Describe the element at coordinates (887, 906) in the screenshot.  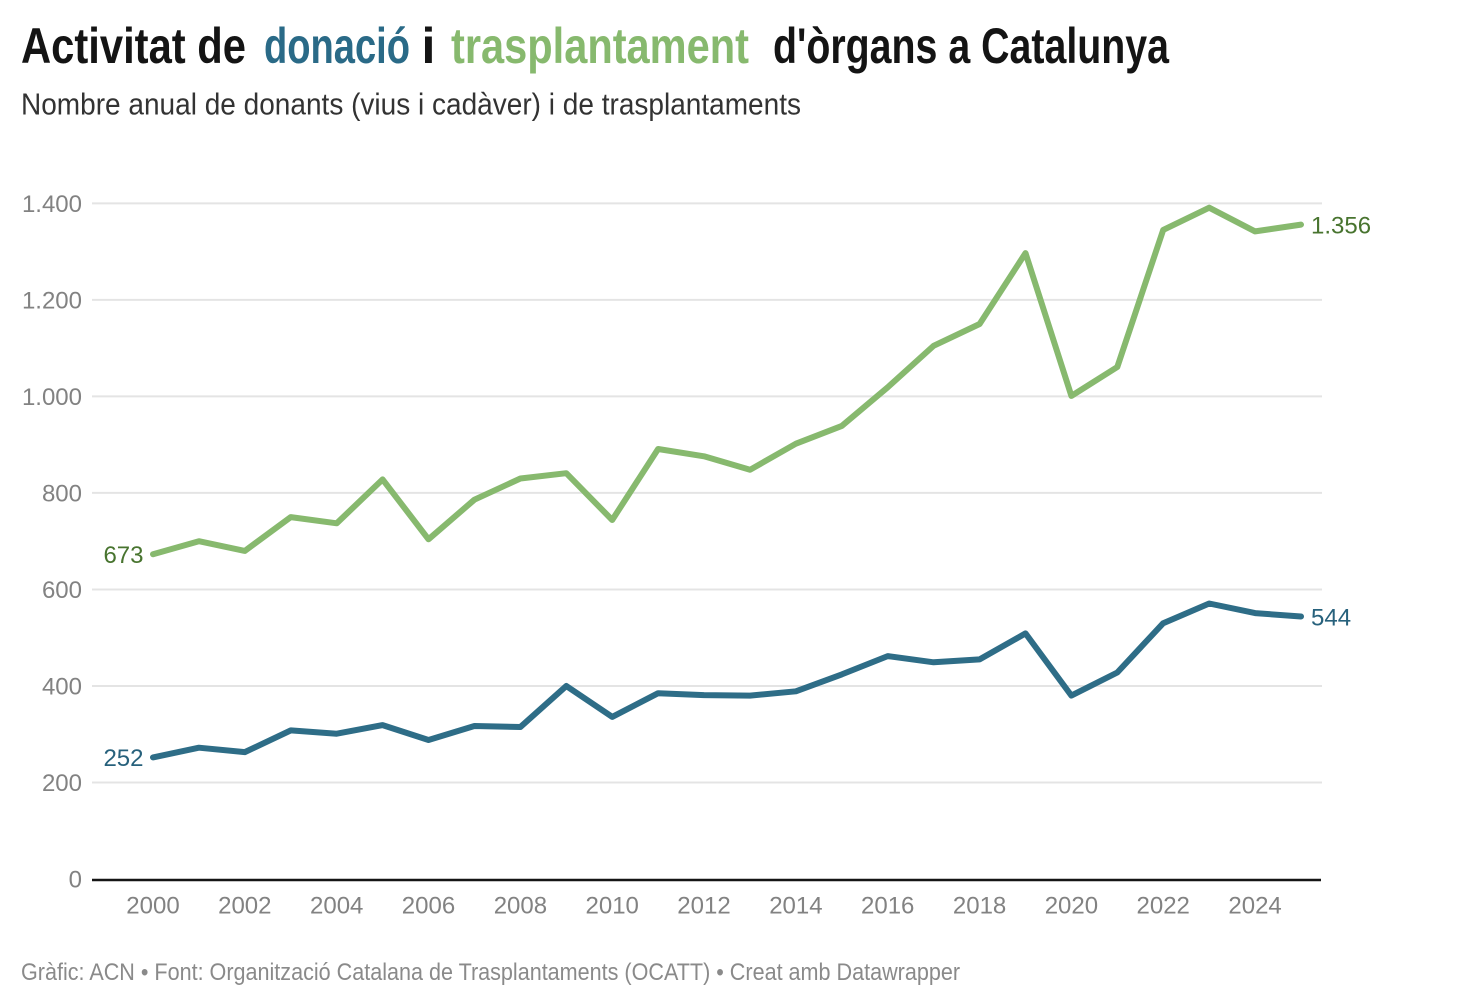
I see `svg-text: 2016` at that location.